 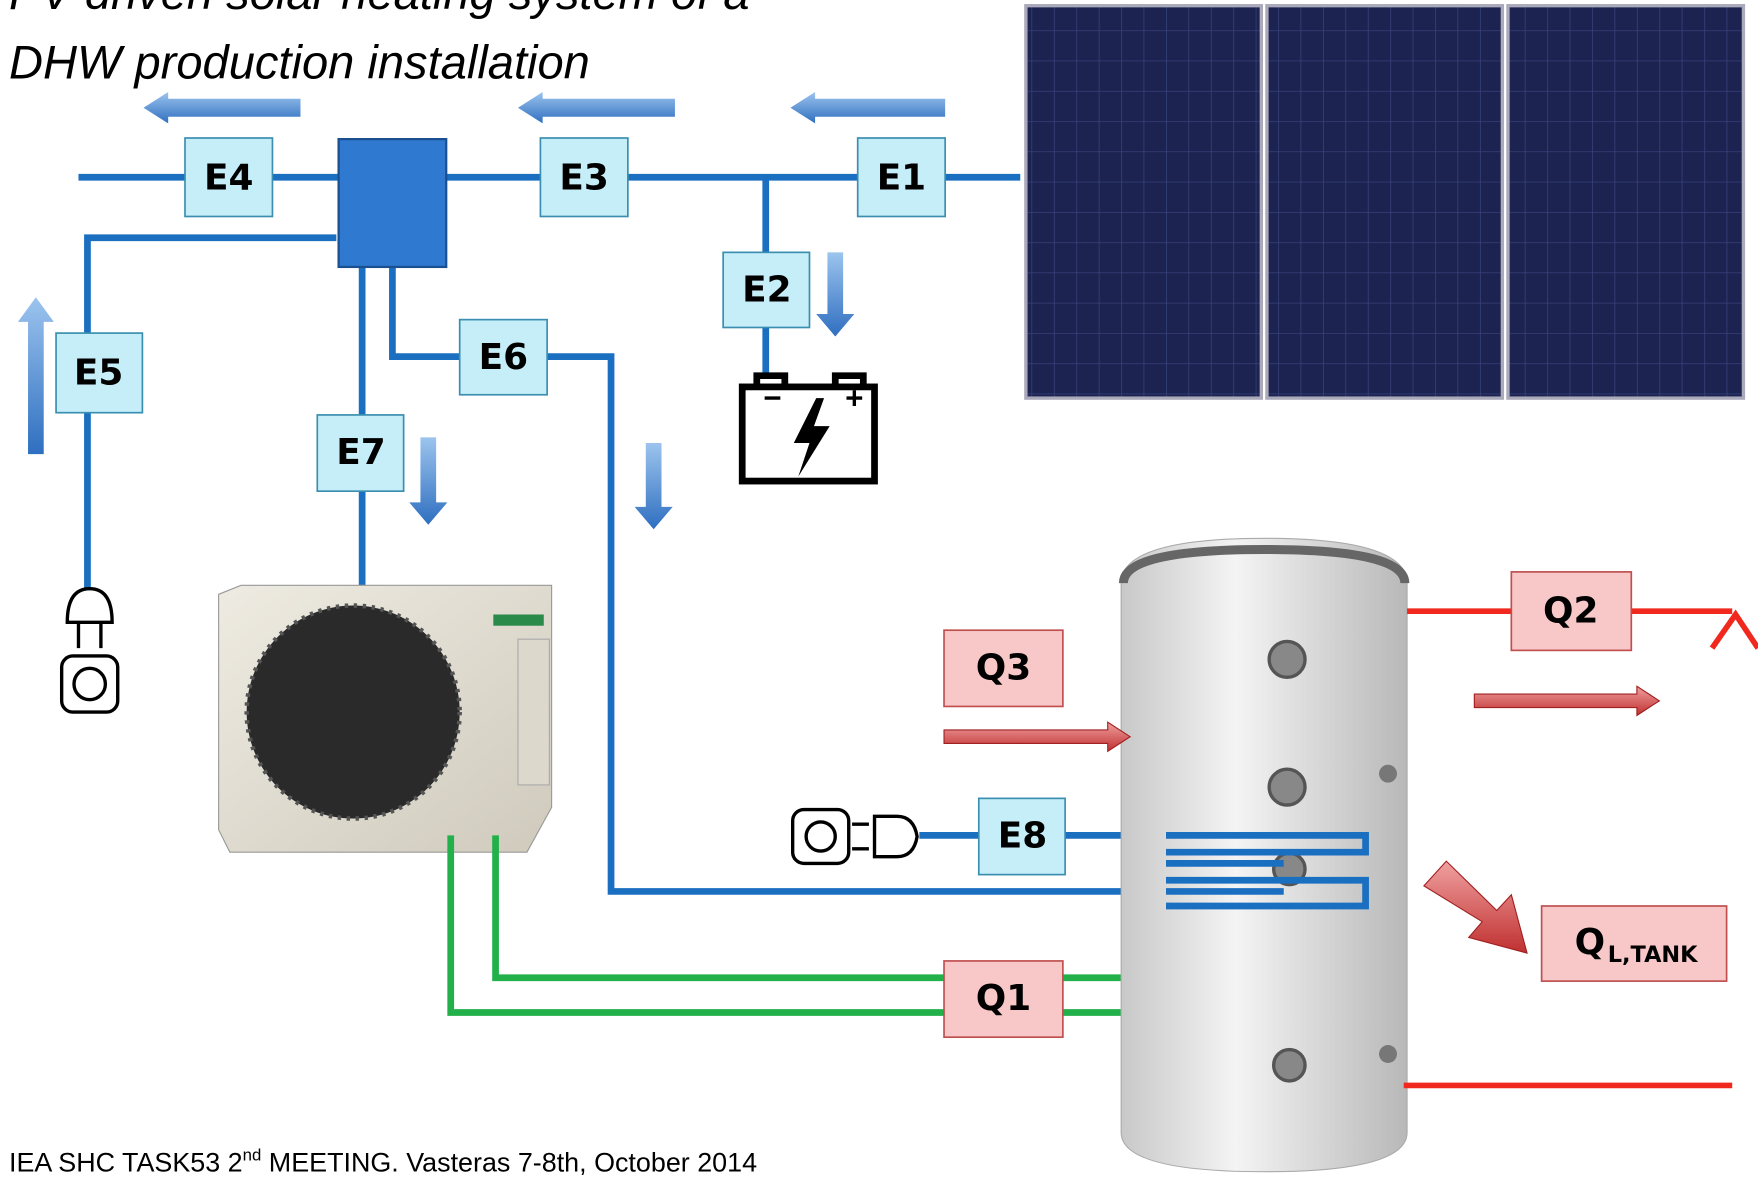 I want to click on label: Q2, so click(x=1570, y=610).